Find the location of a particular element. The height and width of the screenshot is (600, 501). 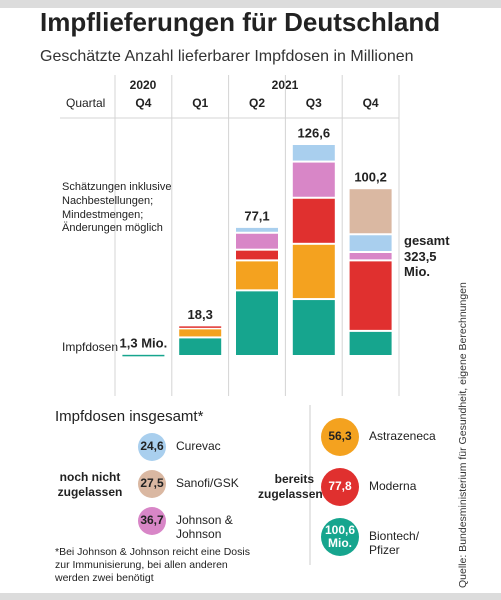

group-label: bereits zugelassen is located at coordinates (290, 486).